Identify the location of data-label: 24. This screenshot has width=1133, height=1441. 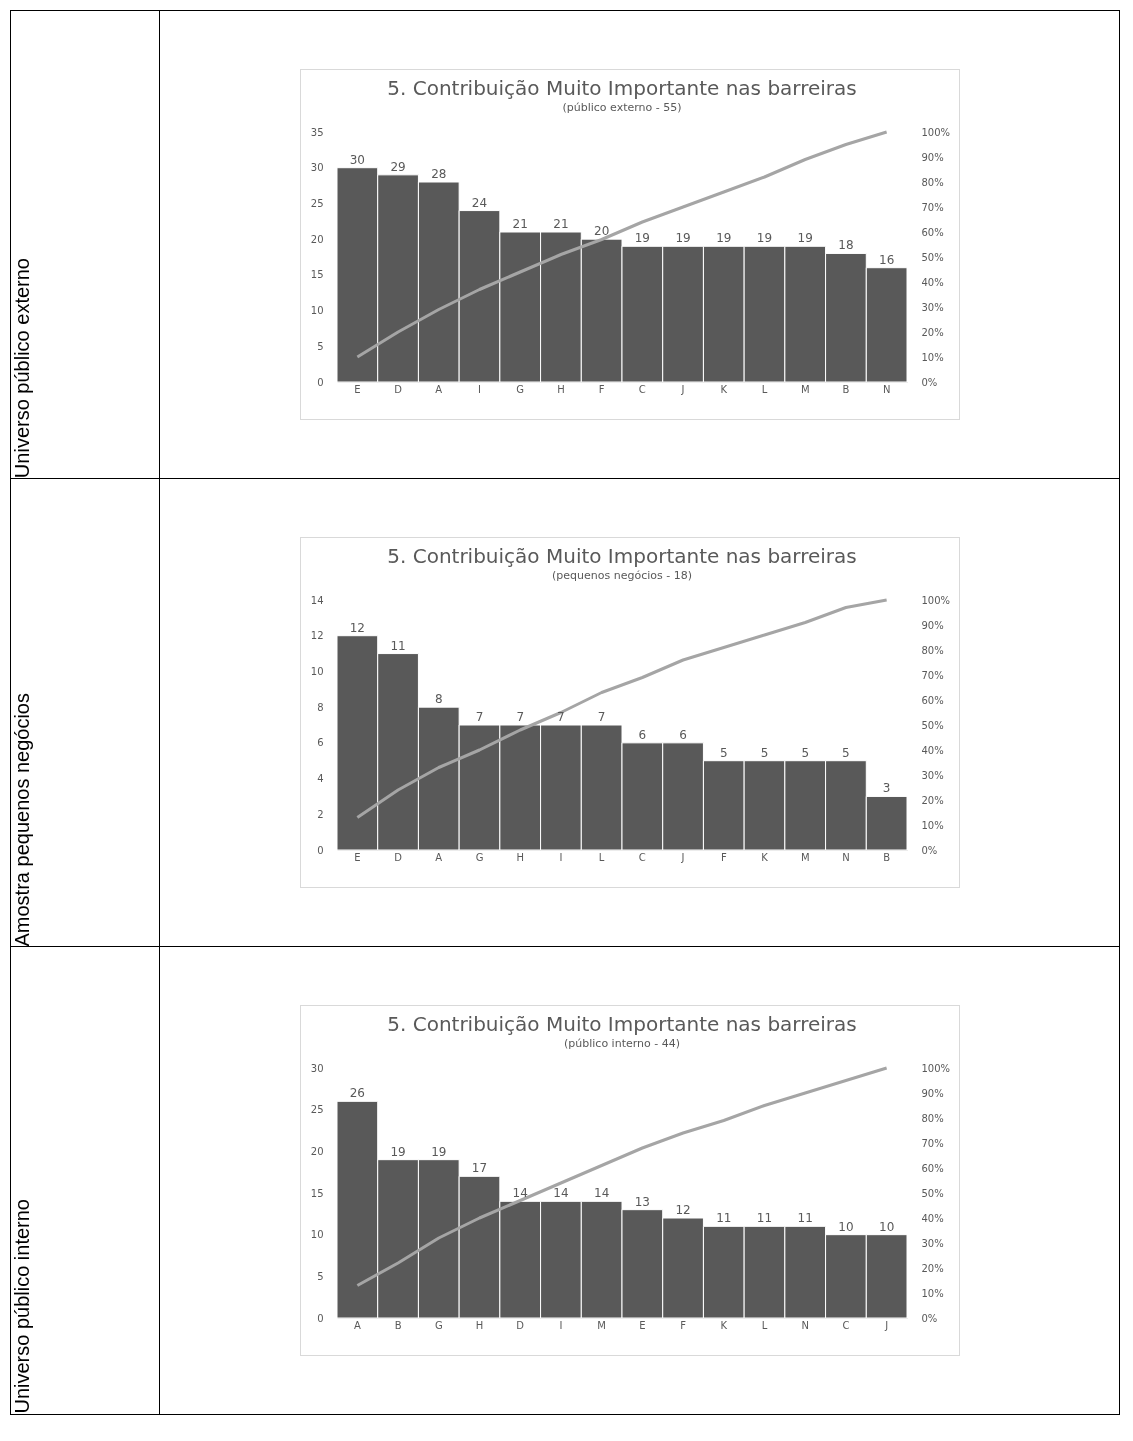
(479, 202).